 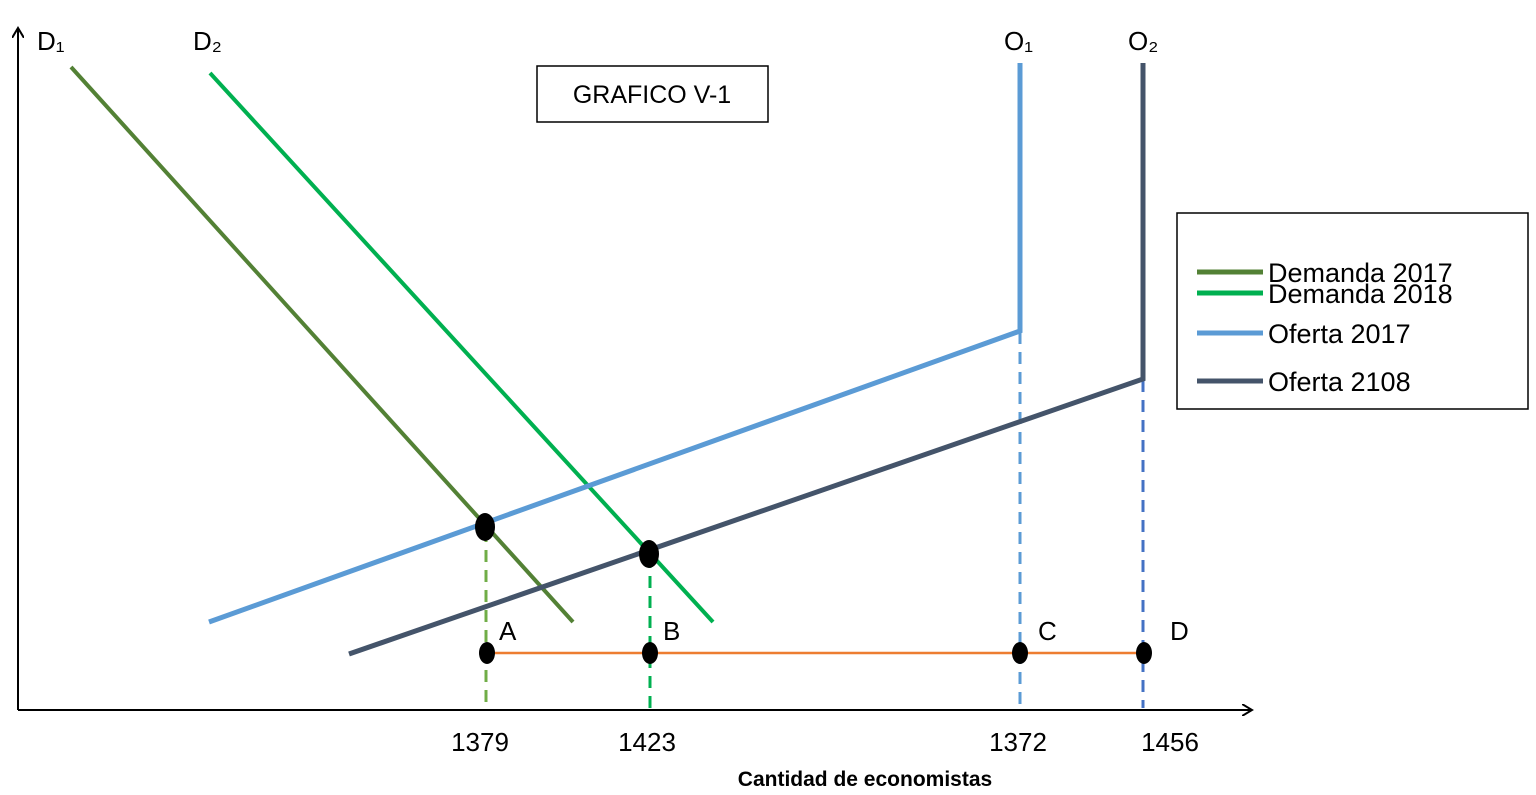 I want to click on curve-label-o1: O₁, so click(x=1018, y=41).